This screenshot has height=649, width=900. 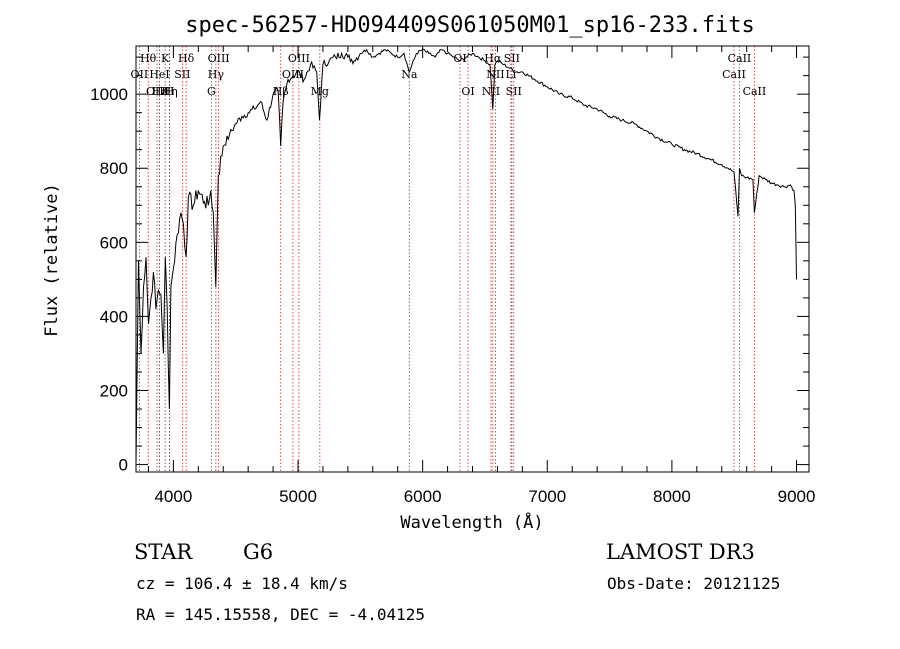 What do you see at coordinates (109, 94) in the screenshot?
I see `y-tick-label: 1000` at bounding box center [109, 94].